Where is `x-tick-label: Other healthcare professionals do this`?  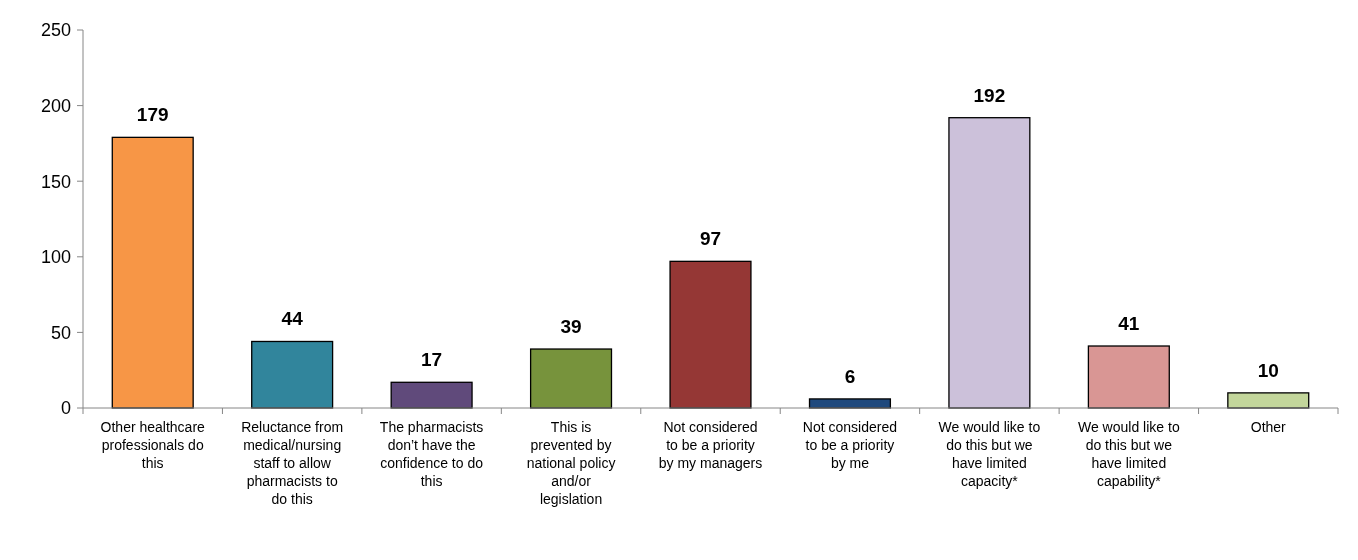 x-tick-label: Other healthcare professionals do this is located at coordinates (153, 445).